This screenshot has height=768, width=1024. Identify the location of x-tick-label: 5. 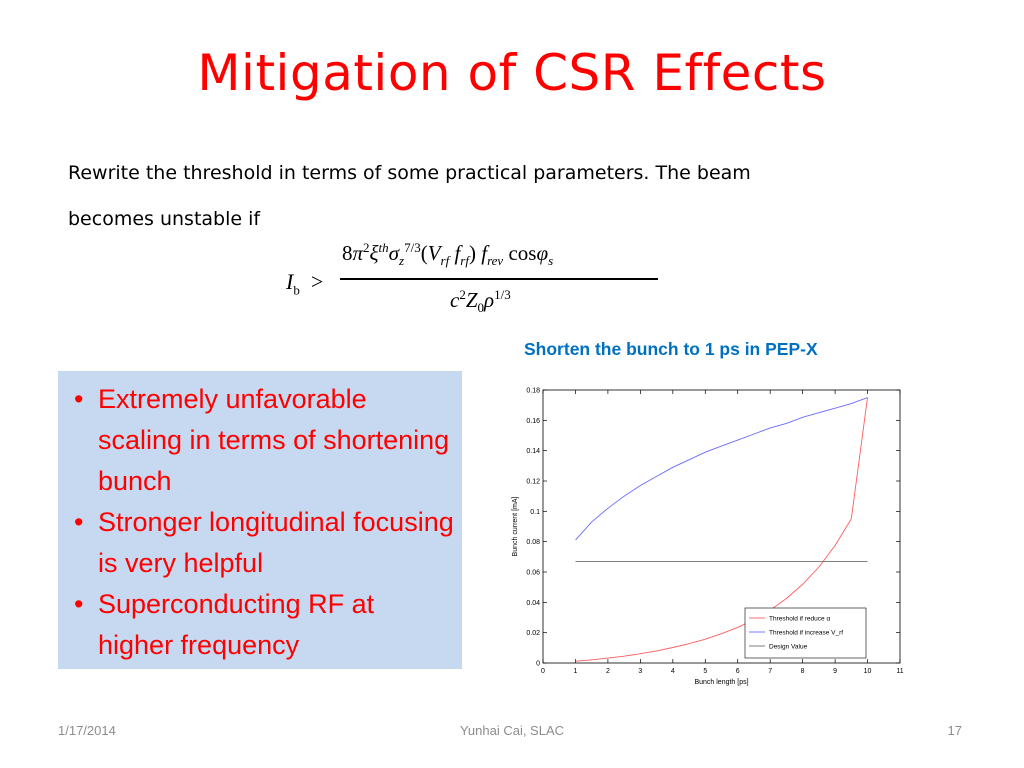
(705, 671).